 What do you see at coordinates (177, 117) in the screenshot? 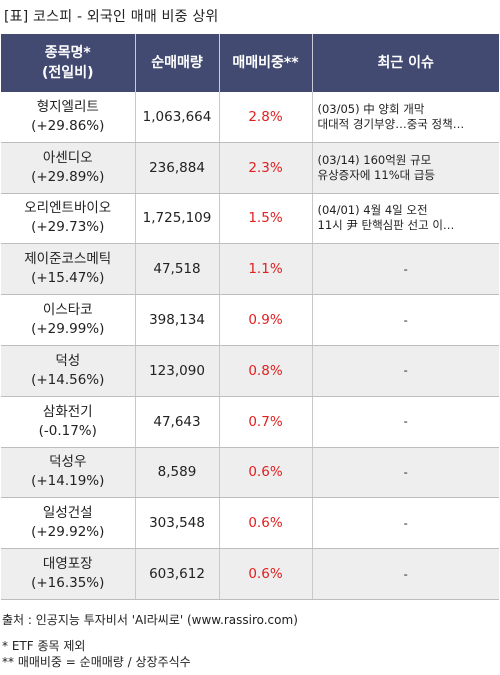
I see `net-volume: 1,063,664` at bounding box center [177, 117].